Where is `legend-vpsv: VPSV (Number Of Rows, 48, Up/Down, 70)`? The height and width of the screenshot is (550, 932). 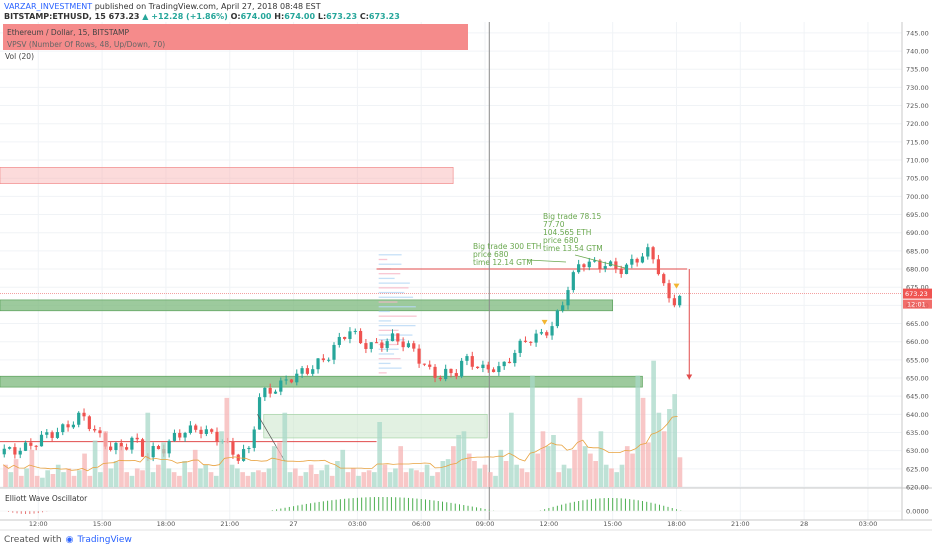
legend-vpsv: VPSV (Number Of Rows, 48, Up/Down, 70) is located at coordinates (86, 44).